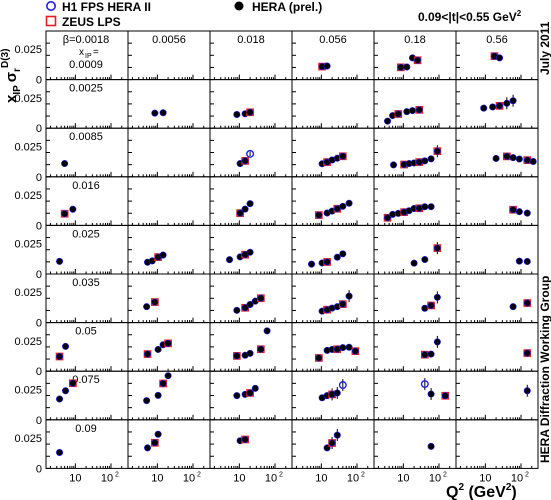 The width and height of the screenshot is (551, 500). What do you see at coordinates (414, 40) in the screenshot?
I see `beta-label: 0.18` at bounding box center [414, 40].